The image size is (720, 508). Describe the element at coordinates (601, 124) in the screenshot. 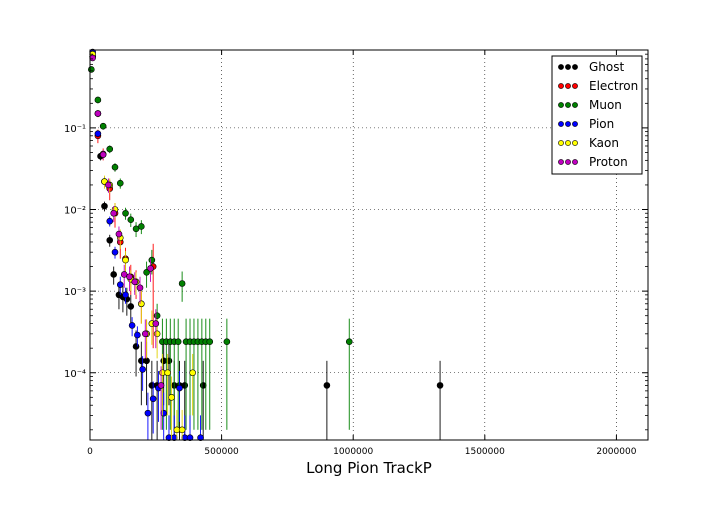

I see `legend-label: Pion` at that location.